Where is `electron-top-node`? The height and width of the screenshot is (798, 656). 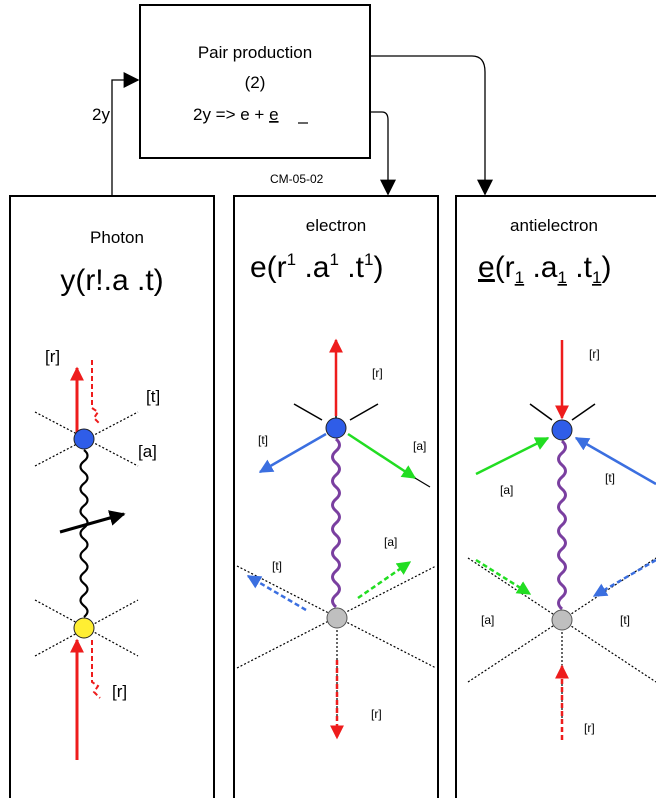
electron-top-node is located at coordinates (336, 428).